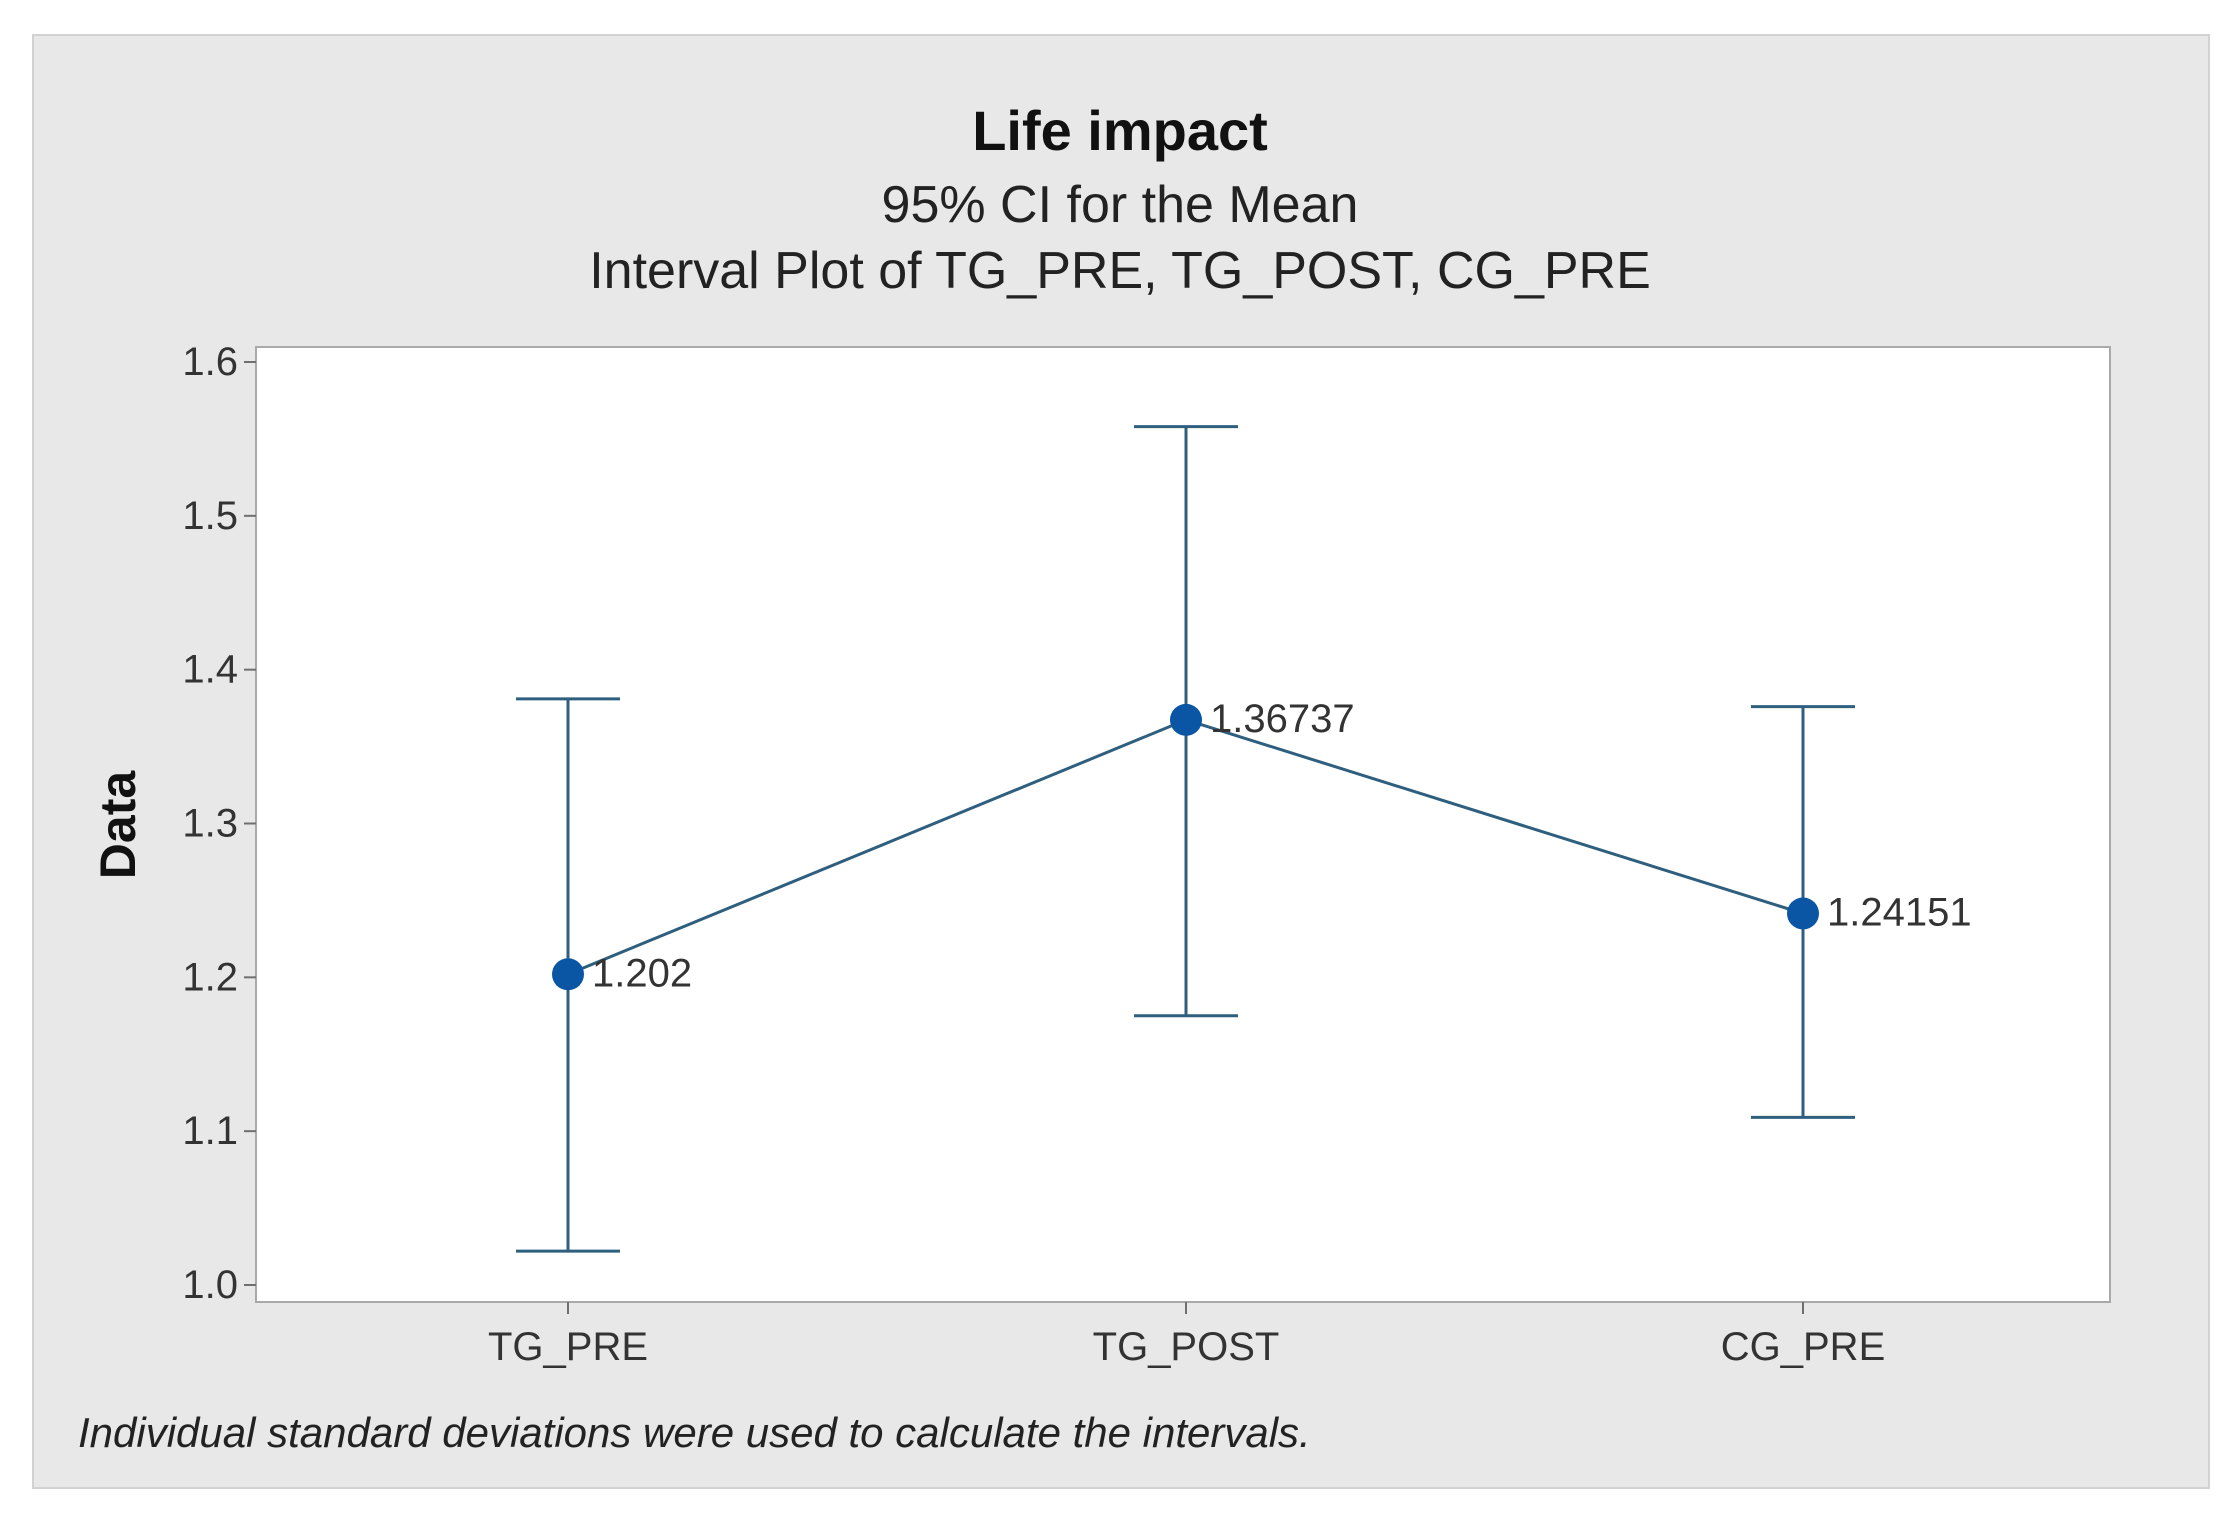 The height and width of the screenshot is (1515, 2233). Describe the element at coordinates (642, 973) in the screenshot. I see `mean-value-label: 1.202` at that location.